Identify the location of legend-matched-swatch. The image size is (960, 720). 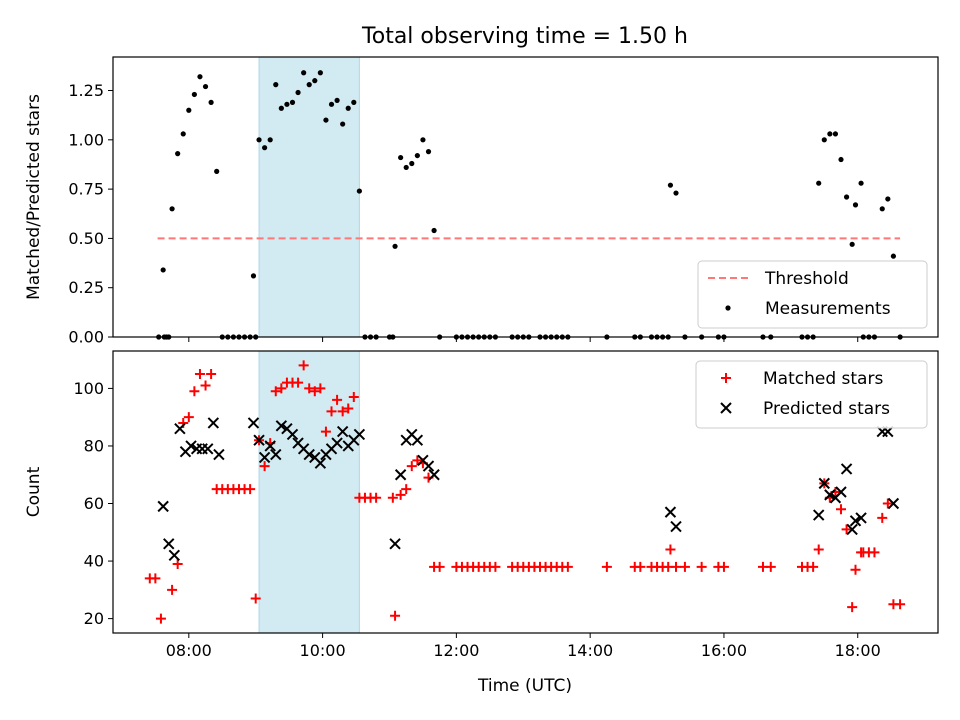
(726, 378).